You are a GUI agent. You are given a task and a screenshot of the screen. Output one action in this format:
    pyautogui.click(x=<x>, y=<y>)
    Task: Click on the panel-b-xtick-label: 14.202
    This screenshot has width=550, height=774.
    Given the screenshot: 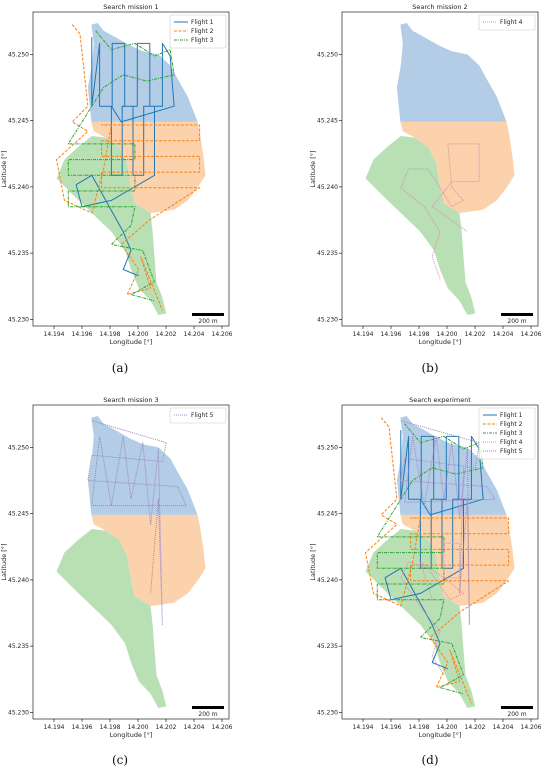 What is the action you would take?
    pyautogui.click(x=475, y=334)
    